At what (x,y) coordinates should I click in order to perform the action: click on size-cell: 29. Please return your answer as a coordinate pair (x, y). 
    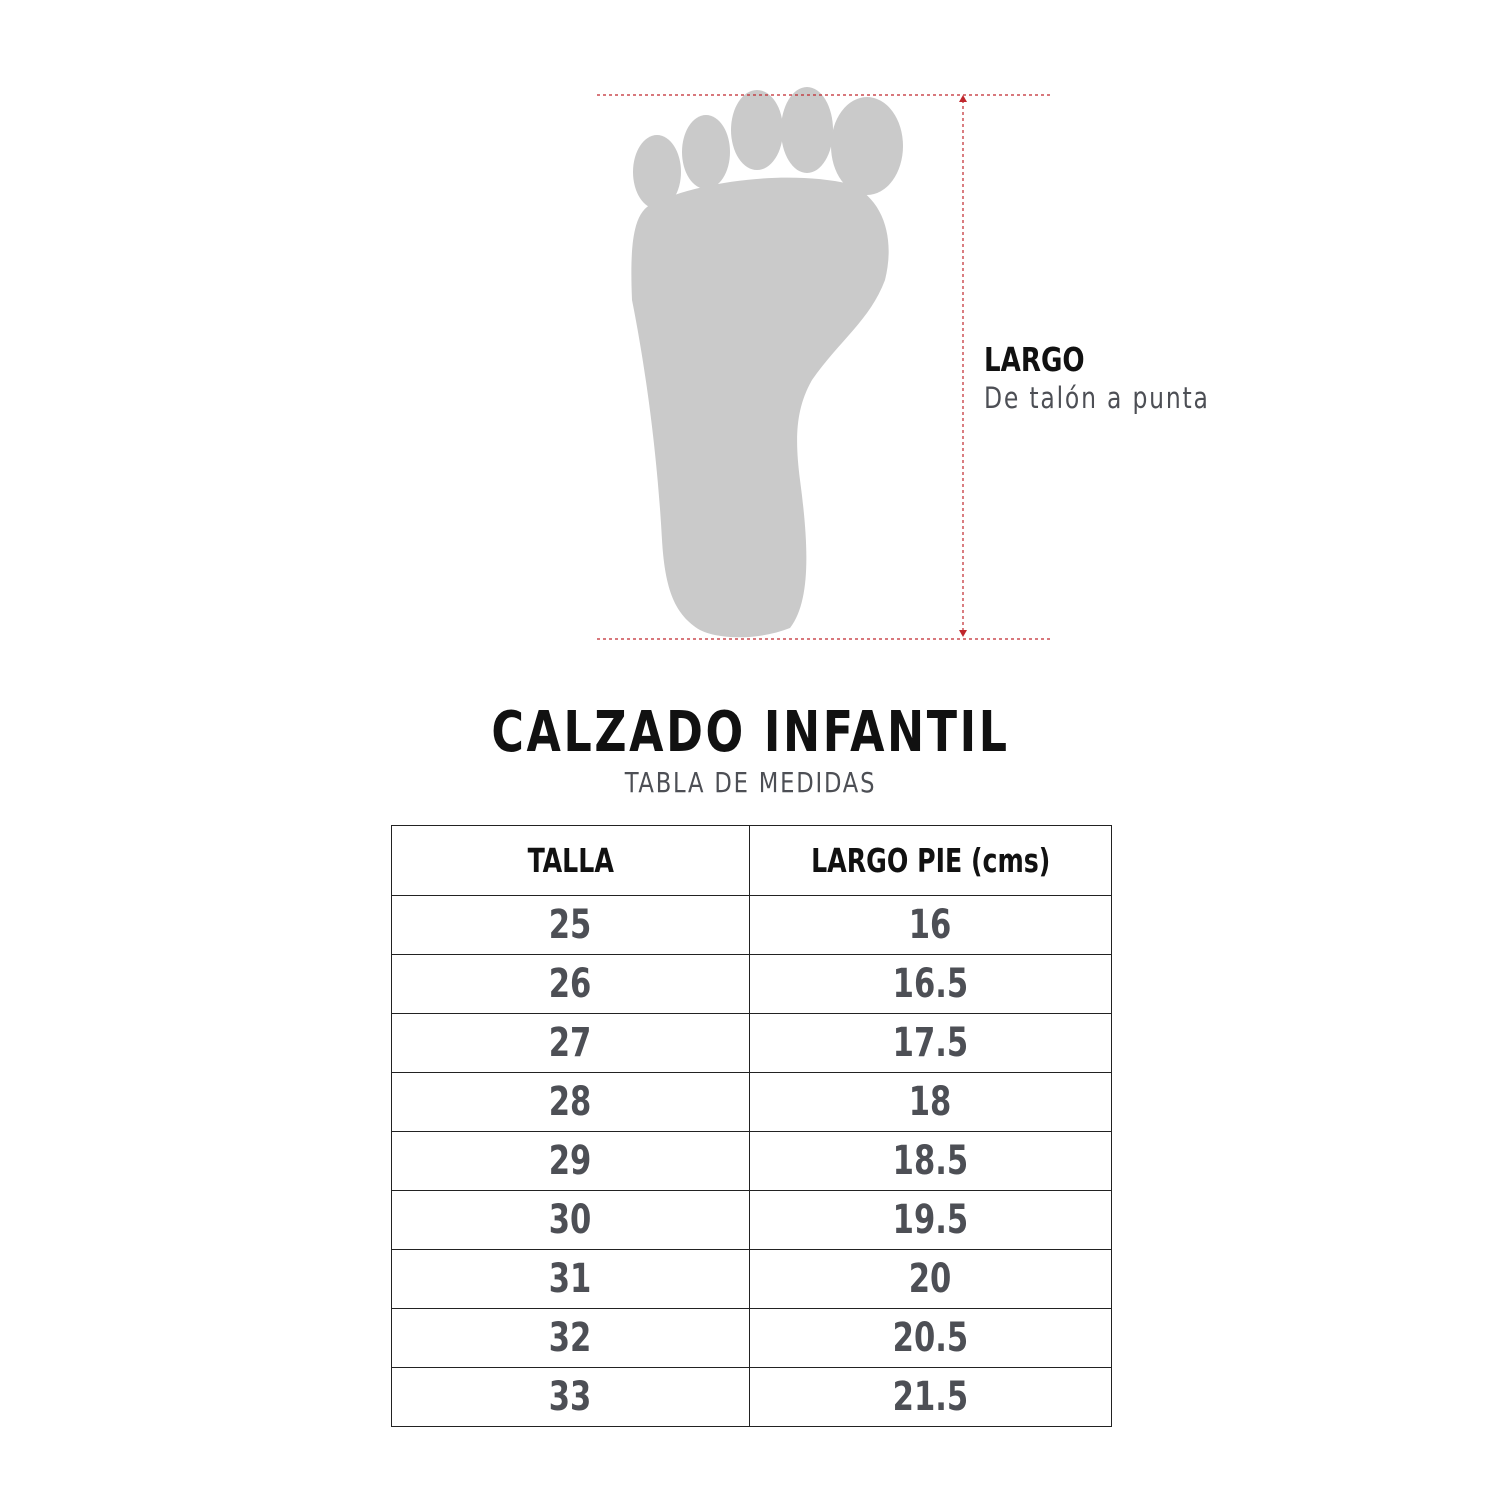
    Looking at the image, I should click on (570, 1161).